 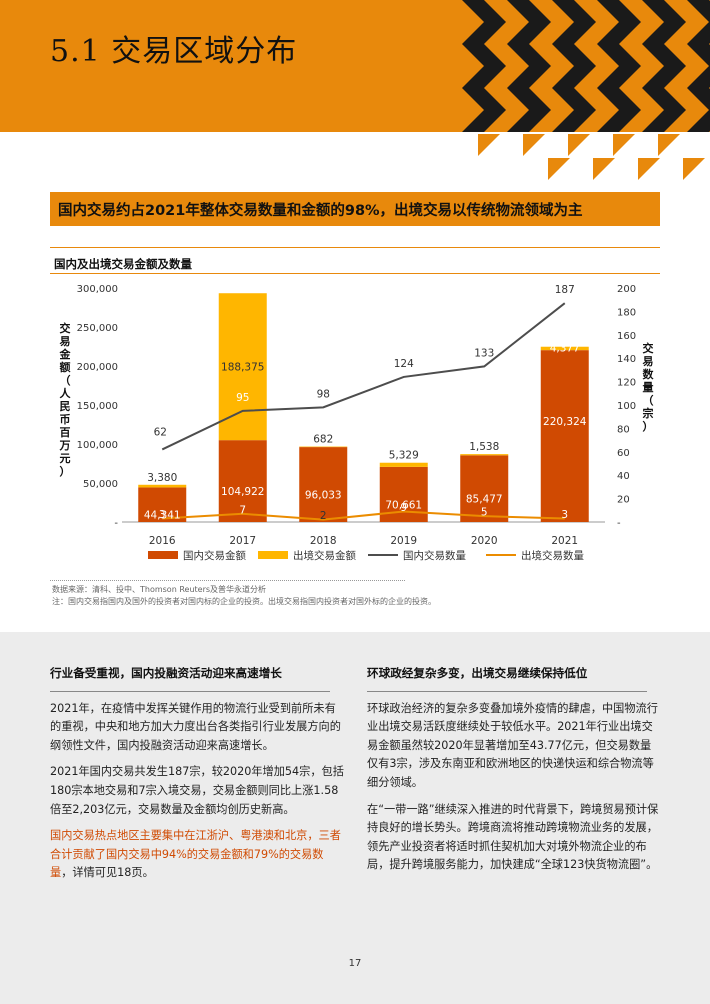 What do you see at coordinates (434, 555) in the screenshot?
I see `legend-label: 国内交易数量` at bounding box center [434, 555].